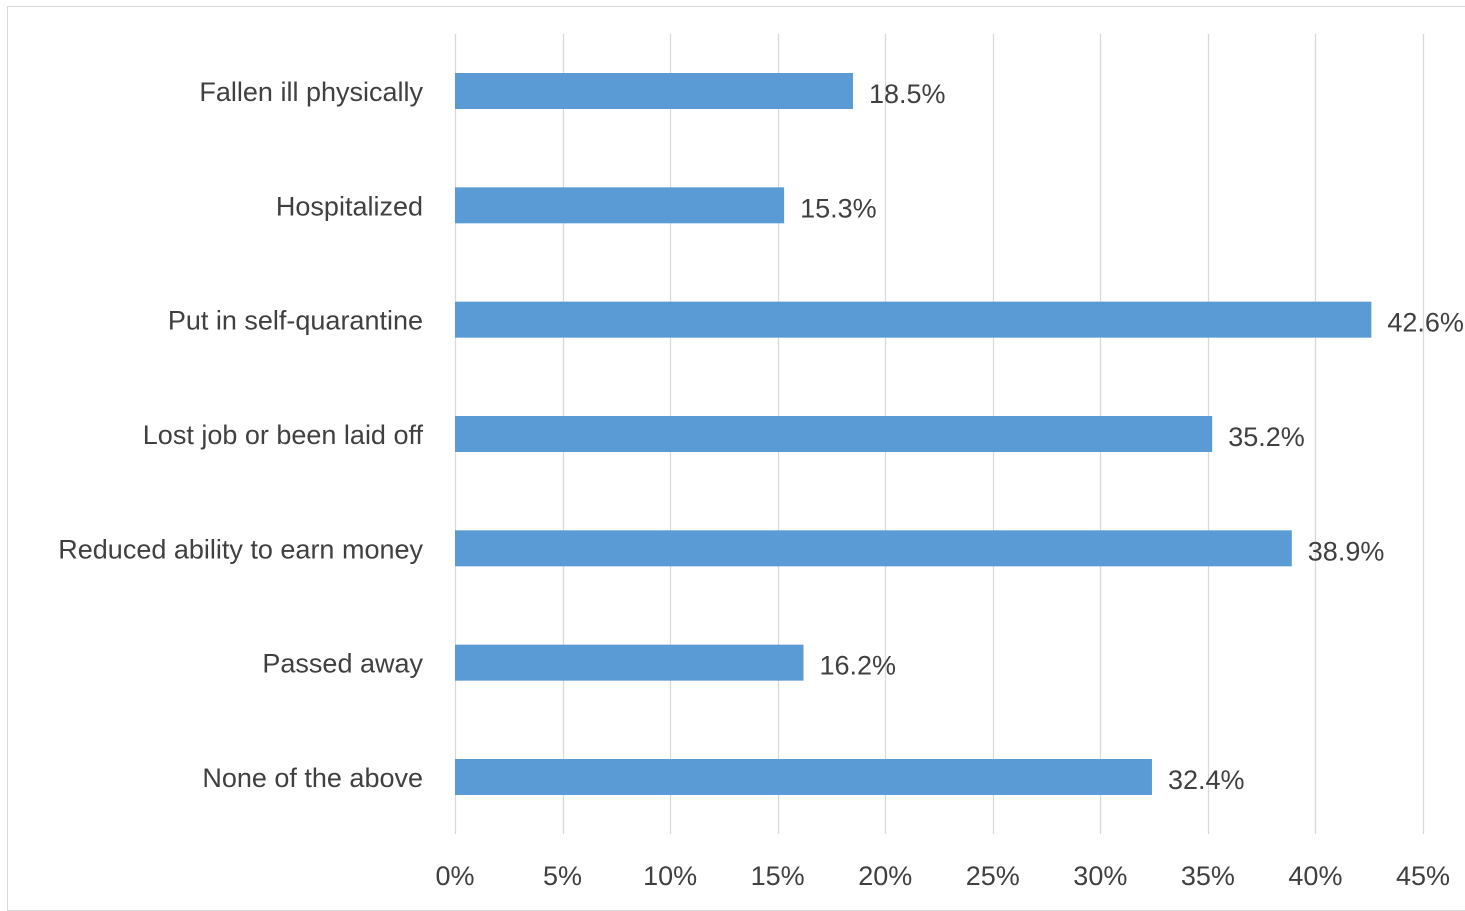 The height and width of the screenshot is (911, 1465). What do you see at coordinates (295, 321) in the screenshot?
I see `category-label: Put in self-quarantine` at bounding box center [295, 321].